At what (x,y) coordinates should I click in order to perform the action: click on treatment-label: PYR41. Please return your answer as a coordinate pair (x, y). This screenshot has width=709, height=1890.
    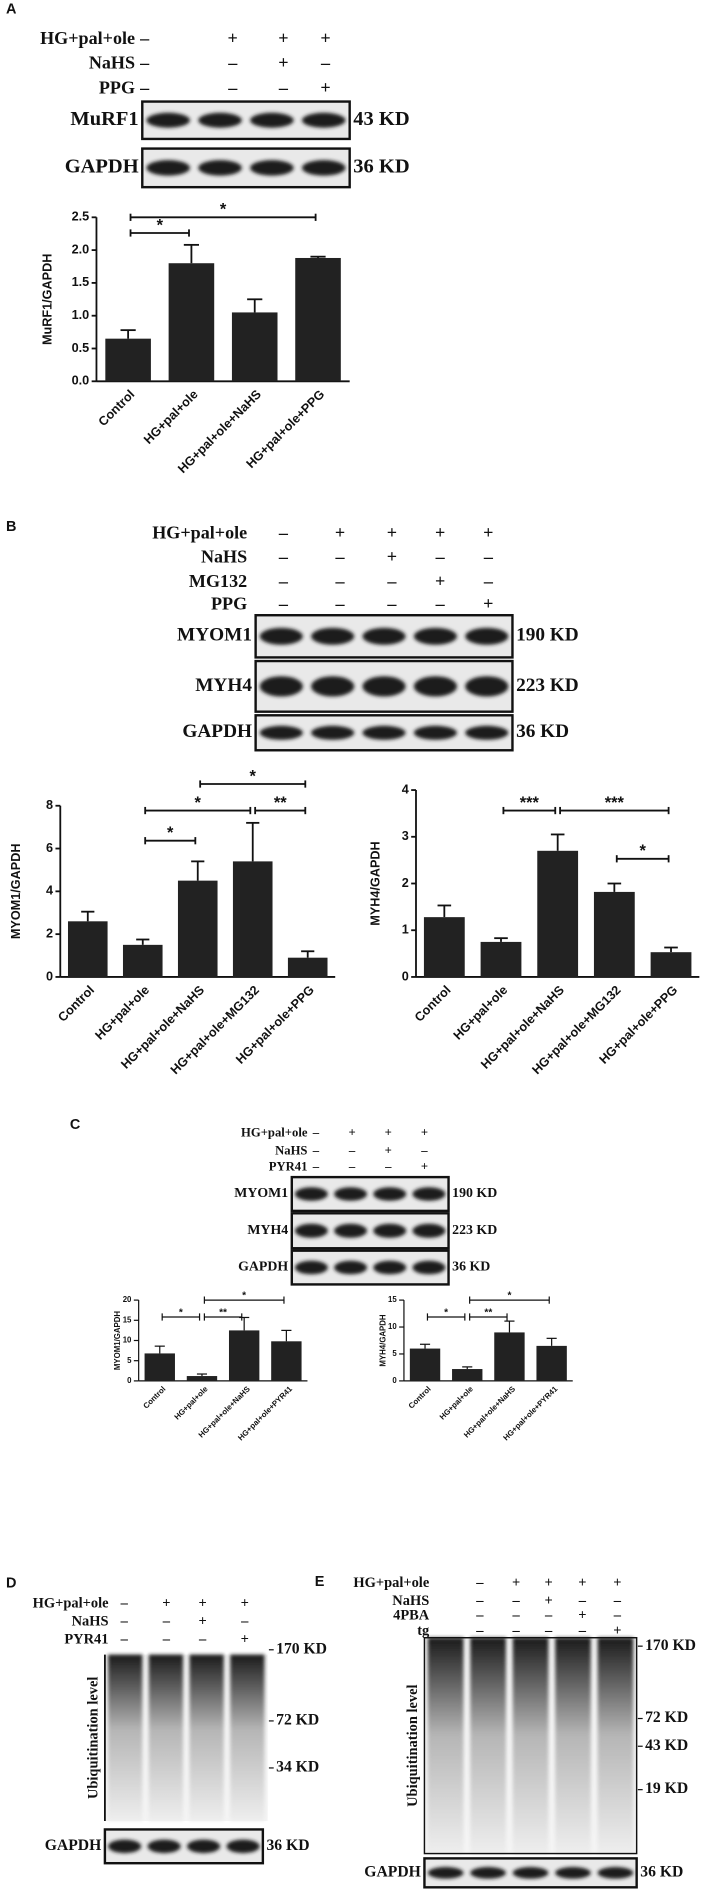
    Looking at the image, I should click on (288, 1166).